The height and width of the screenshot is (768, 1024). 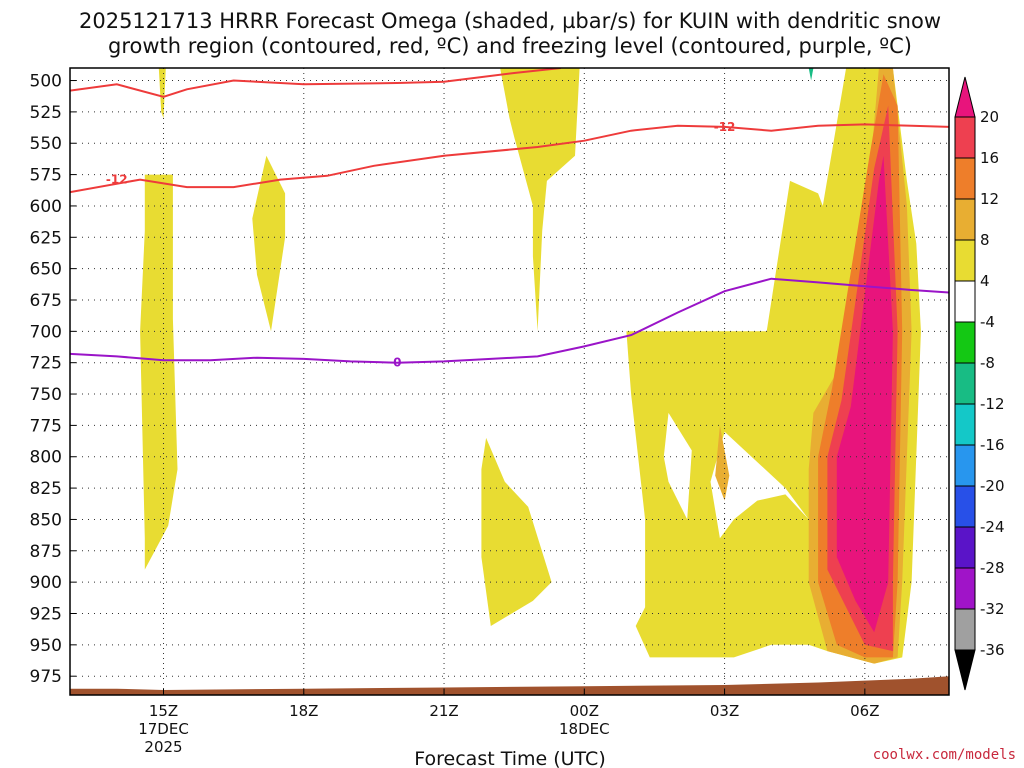 What do you see at coordinates (46, 176) in the screenshot?
I see `y-tick-label: 575` at bounding box center [46, 176].